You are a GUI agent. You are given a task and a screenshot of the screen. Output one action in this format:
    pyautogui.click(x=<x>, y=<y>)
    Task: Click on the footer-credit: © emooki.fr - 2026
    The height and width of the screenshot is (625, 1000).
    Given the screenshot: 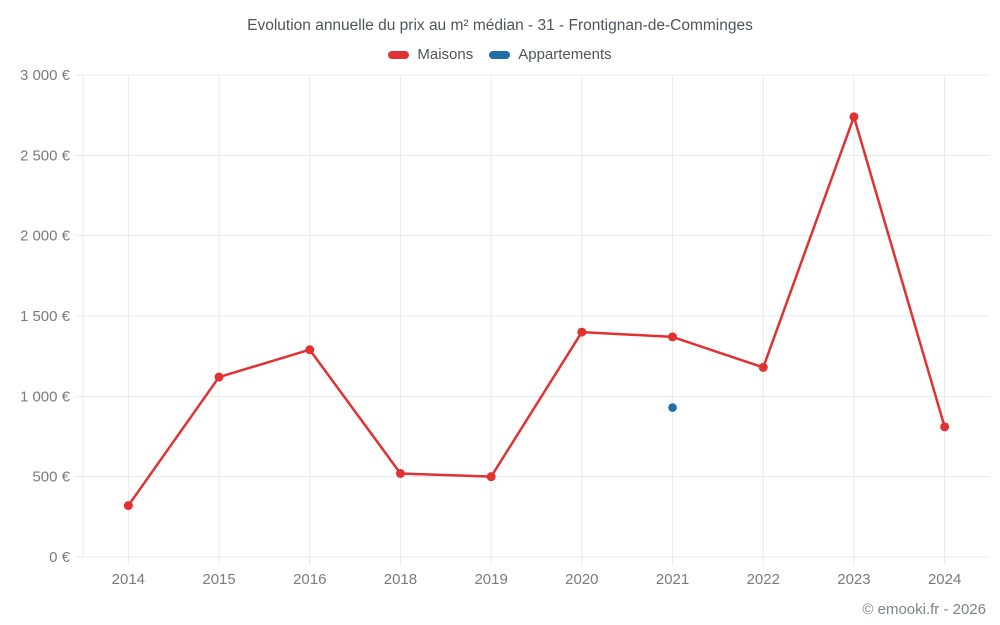 What is the action you would take?
    pyautogui.click(x=924, y=609)
    